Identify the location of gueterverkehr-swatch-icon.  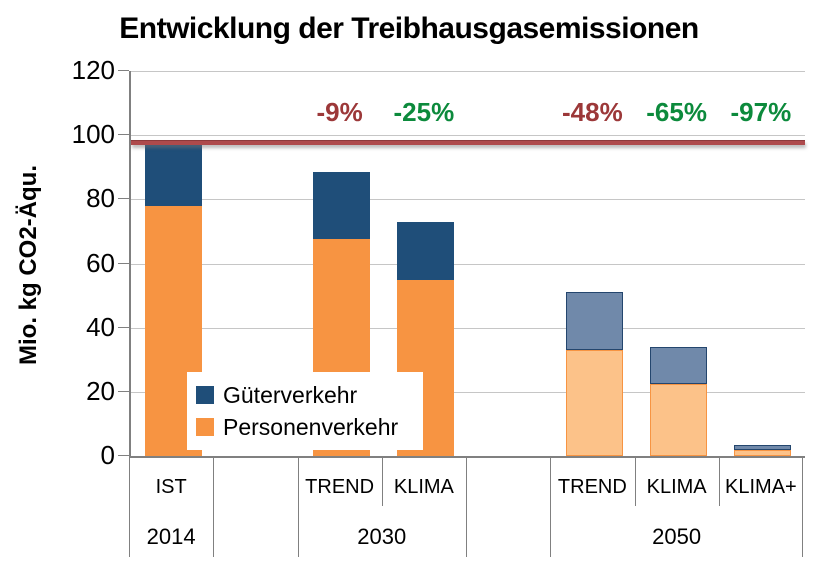
(205, 395).